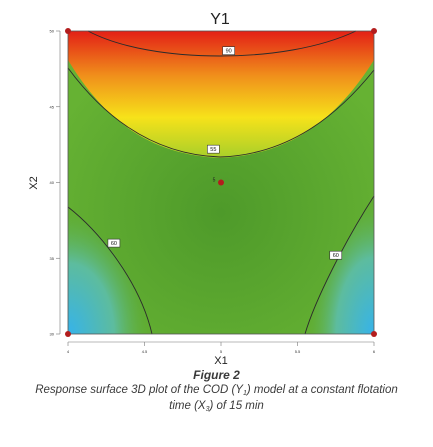 This screenshot has width=433, height=447. I want to click on x-tick-label-2: 5, so click(221, 351).